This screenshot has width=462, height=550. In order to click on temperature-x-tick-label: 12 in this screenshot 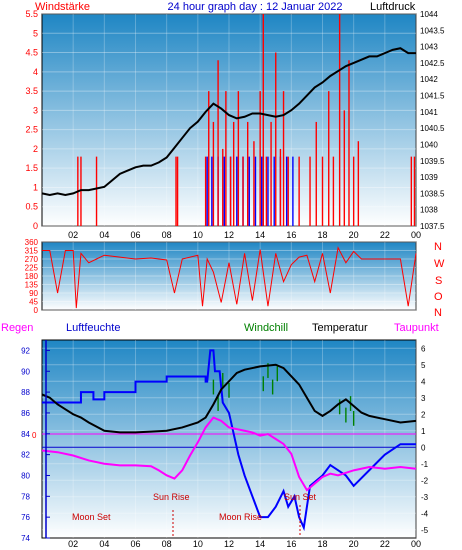, I will do `click(229, 544)`.